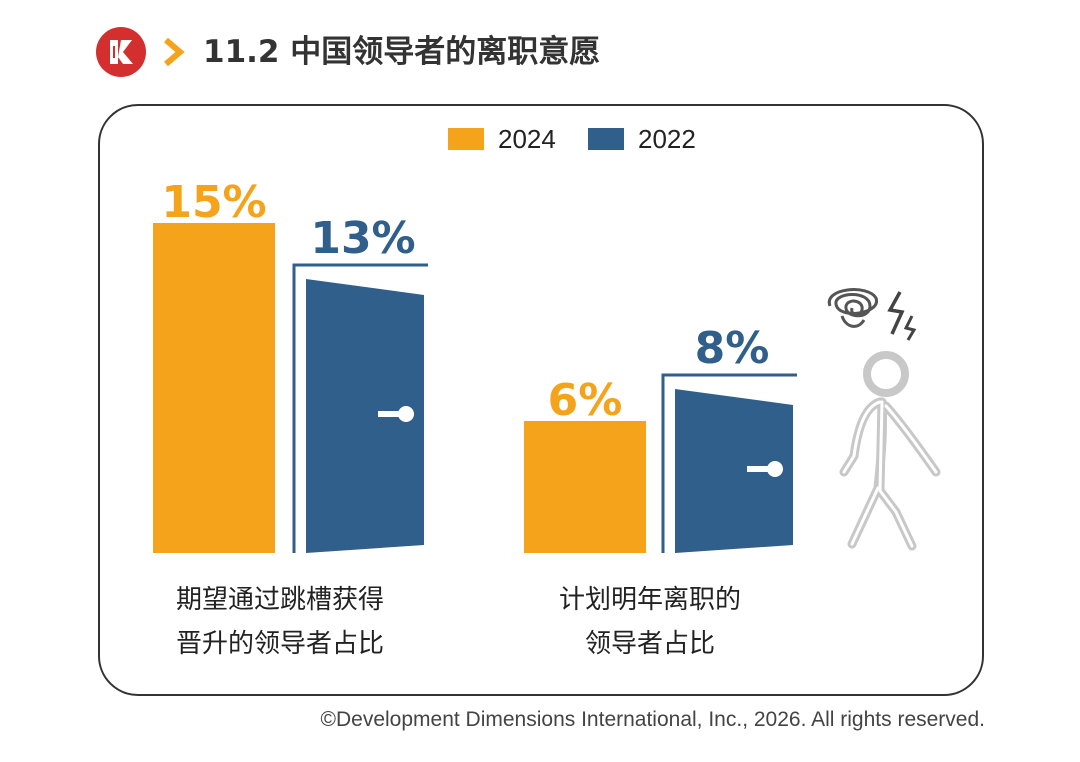 The width and height of the screenshot is (1080, 762). I want to click on legend-label-2024: 2024, so click(527, 138).